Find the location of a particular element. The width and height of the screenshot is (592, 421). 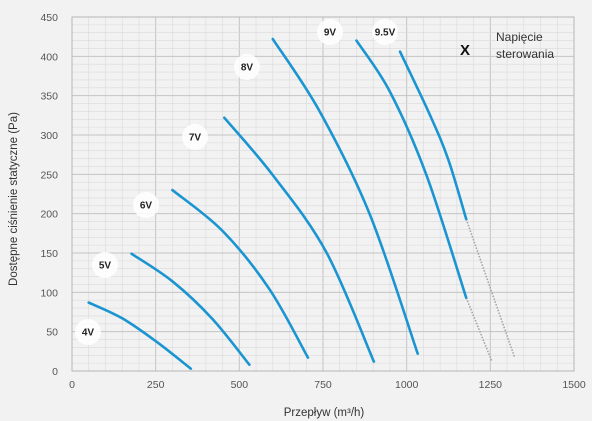

x-tick-labels: 0 250 500 750 1000 1250 1500 is located at coordinates (327, 385).